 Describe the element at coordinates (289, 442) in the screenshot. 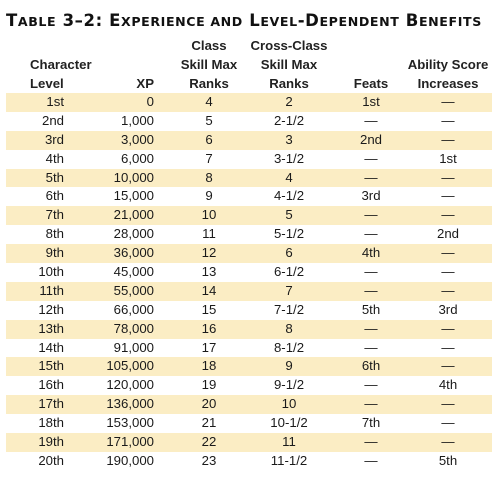

I see `cross-class-skill-ranks-cell: 11` at that location.